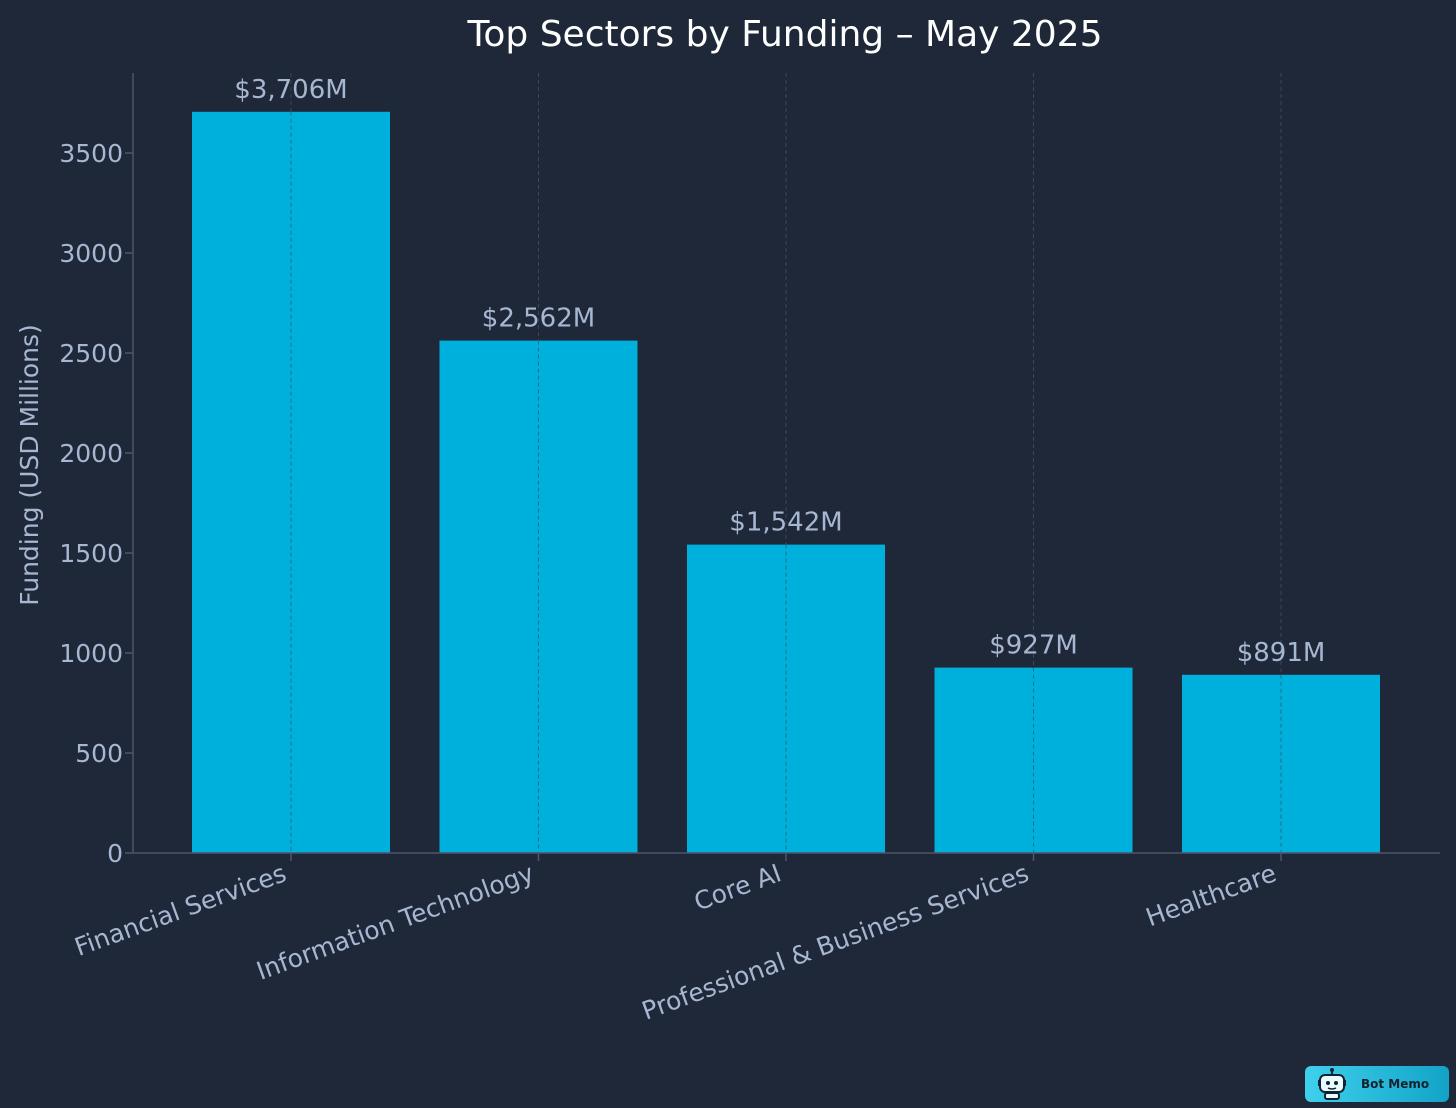 This screenshot has width=1456, height=1108. I want to click on x-tick-label: Professional & Business Services, so click(835, 941).